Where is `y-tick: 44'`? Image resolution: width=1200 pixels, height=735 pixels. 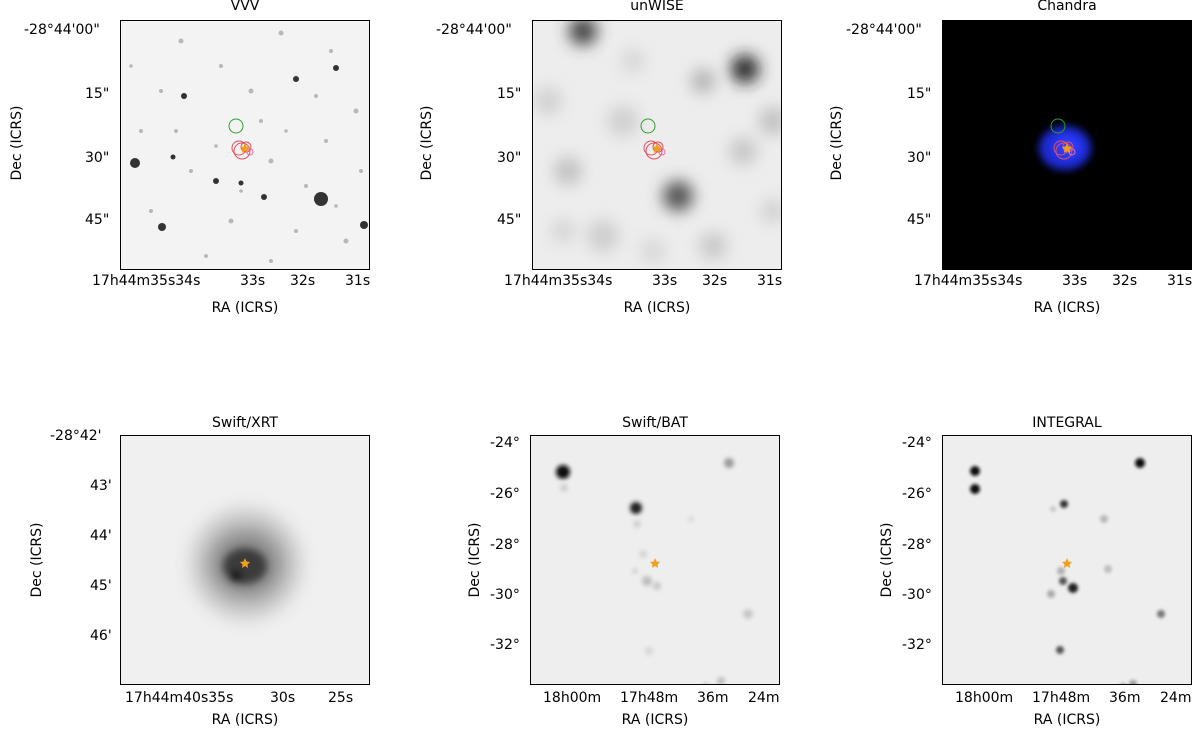
y-tick: 44' is located at coordinates (101, 536).